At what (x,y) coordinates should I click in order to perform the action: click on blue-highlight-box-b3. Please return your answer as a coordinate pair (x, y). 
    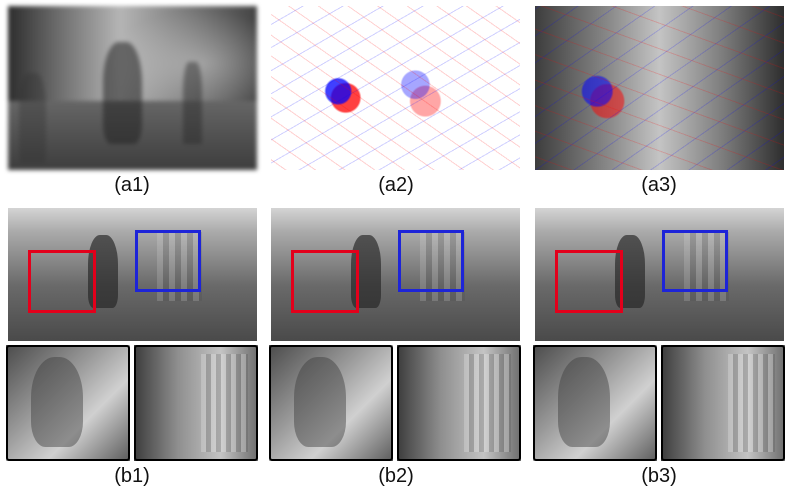
    Looking at the image, I should click on (695, 261).